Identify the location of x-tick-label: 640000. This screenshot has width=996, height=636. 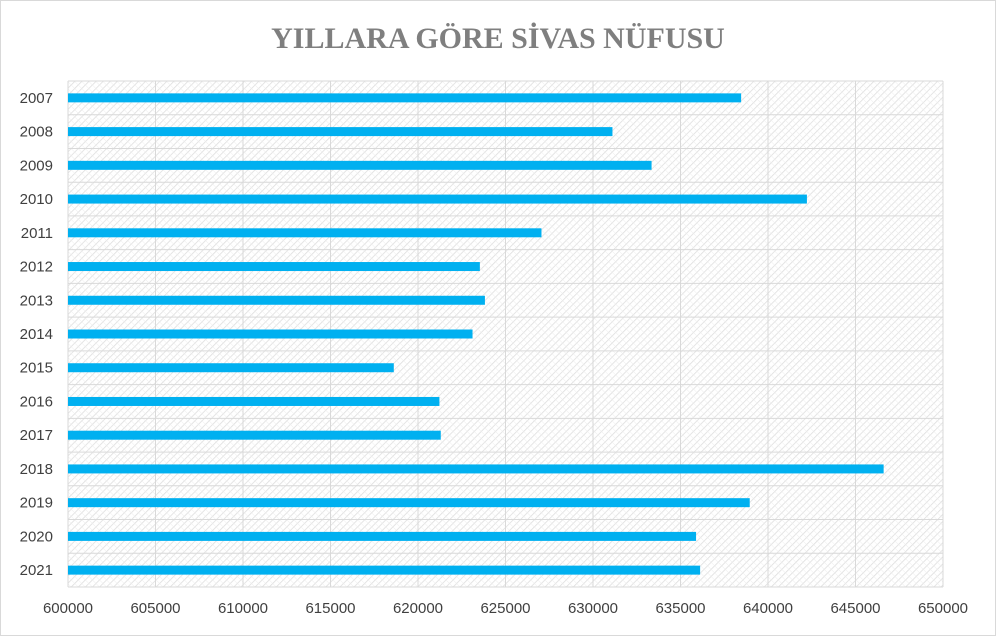
(768, 608).